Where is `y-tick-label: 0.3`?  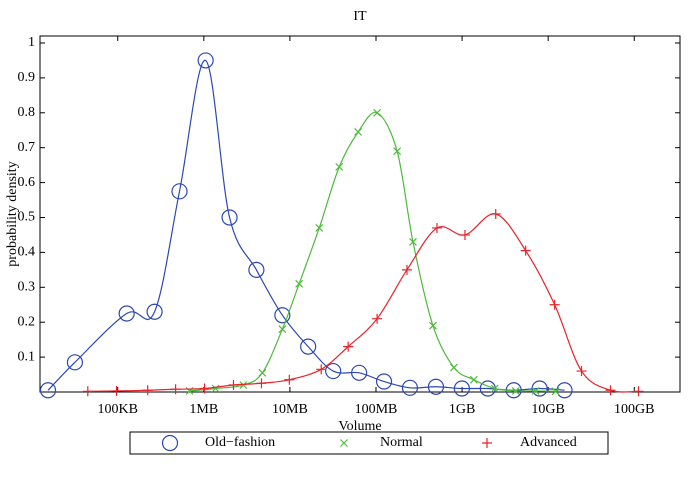 y-tick-label: 0.3 is located at coordinates (27, 287).